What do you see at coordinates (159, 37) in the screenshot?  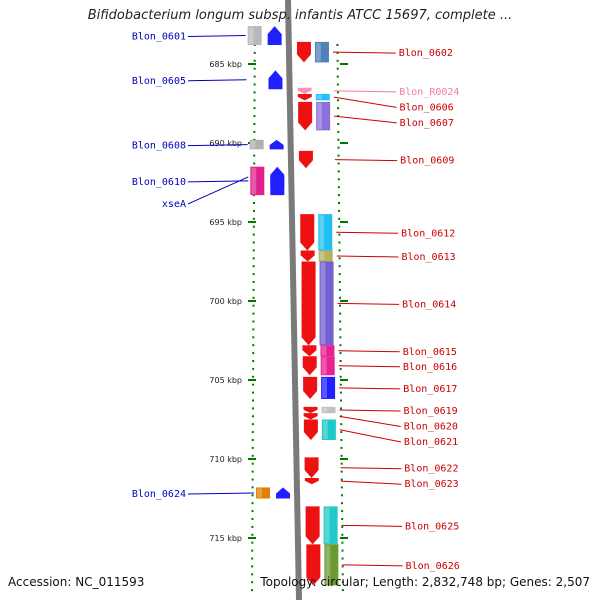 I see `gene-label-blon_0601: Blon_0601` at bounding box center [159, 37].